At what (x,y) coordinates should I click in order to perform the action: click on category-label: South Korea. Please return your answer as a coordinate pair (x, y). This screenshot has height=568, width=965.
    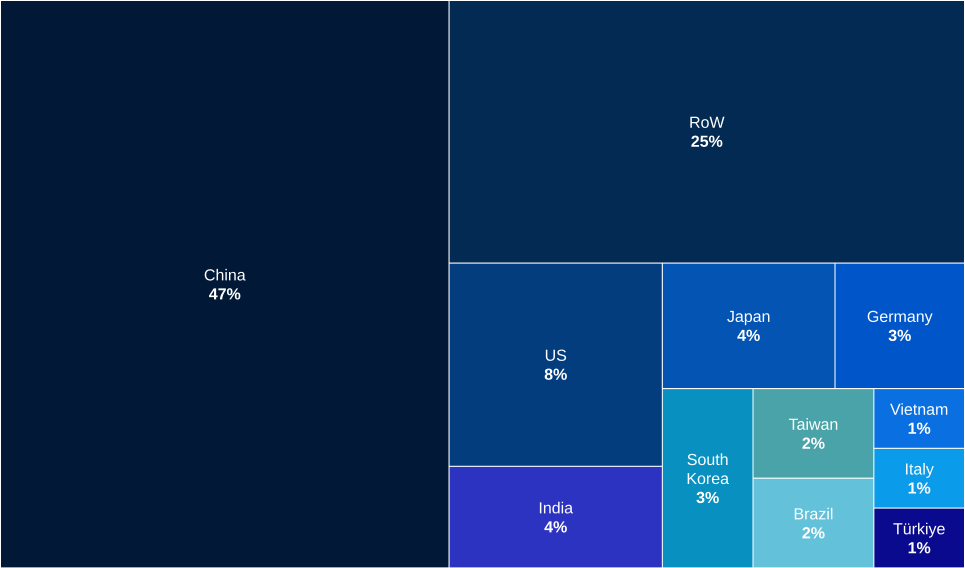
    Looking at the image, I should click on (709, 468).